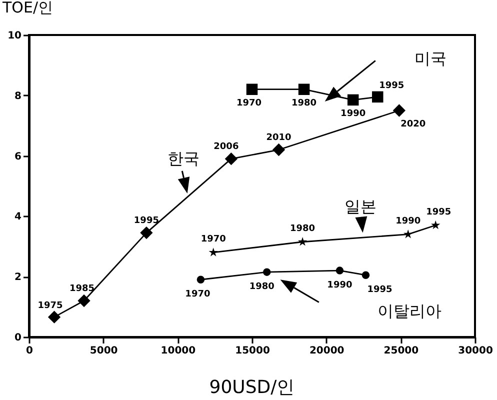  What do you see at coordinates (18, 338) in the screenshot?
I see `y-tick-label: 0` at bounding box center [18, 338].